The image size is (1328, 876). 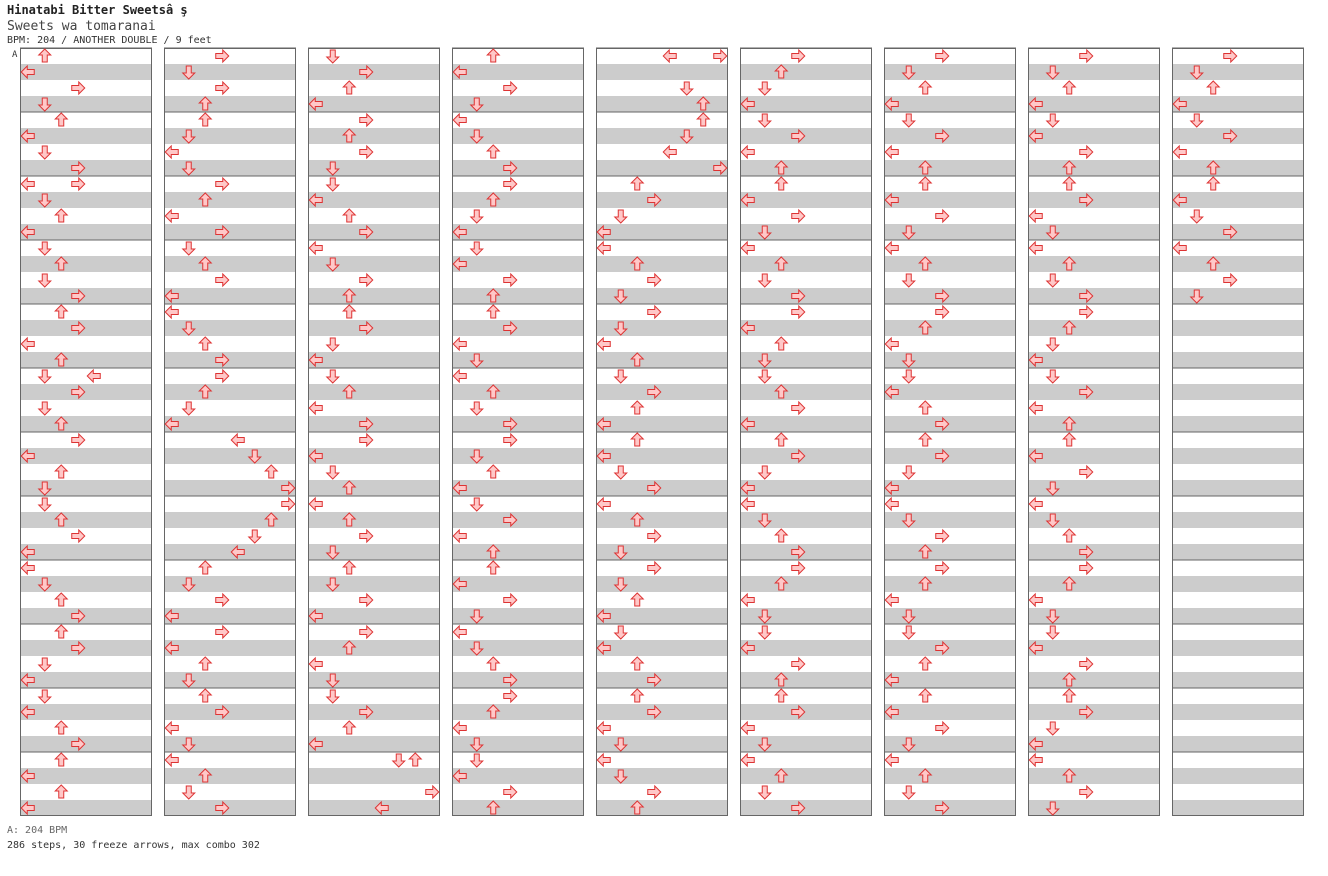 What do you see at coordinates (81, 26) in the screenshot?
I see `song-subtitle: Sweets wa tomaranai` at bounding box center [81, 26].